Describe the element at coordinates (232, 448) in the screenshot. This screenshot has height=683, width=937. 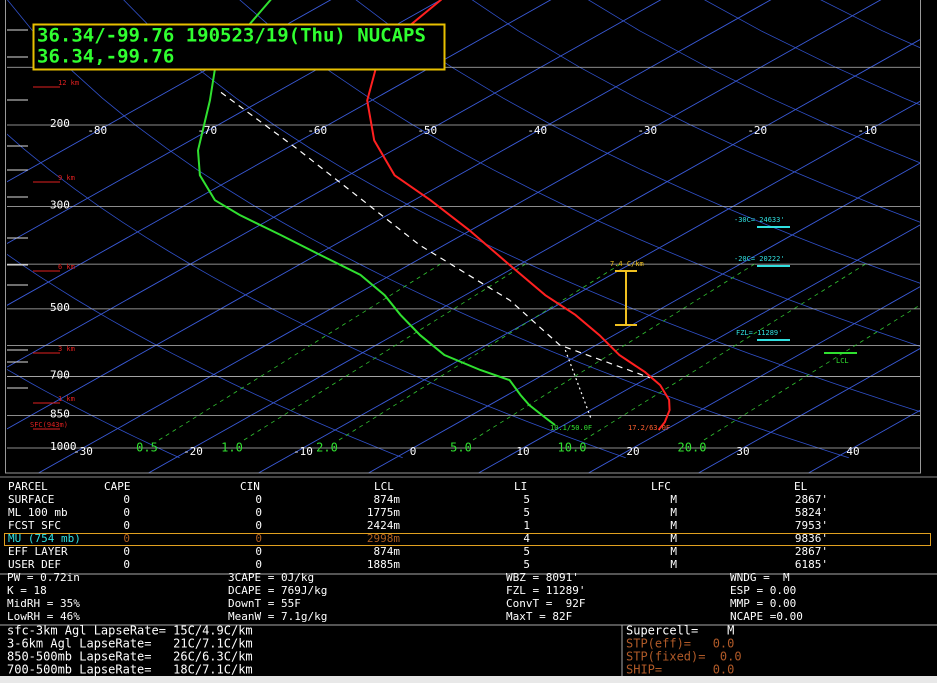
I see `mixing-ratio-label: 1.0` at that location.